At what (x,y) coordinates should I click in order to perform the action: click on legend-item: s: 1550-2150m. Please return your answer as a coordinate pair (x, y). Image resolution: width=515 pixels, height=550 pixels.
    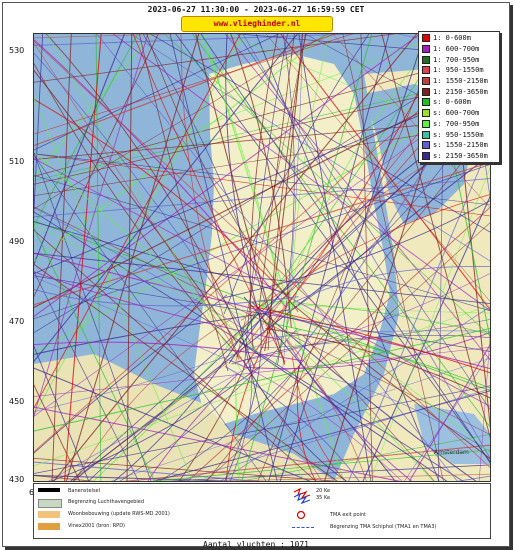
    Looking at the image, I should click on (459, 145).